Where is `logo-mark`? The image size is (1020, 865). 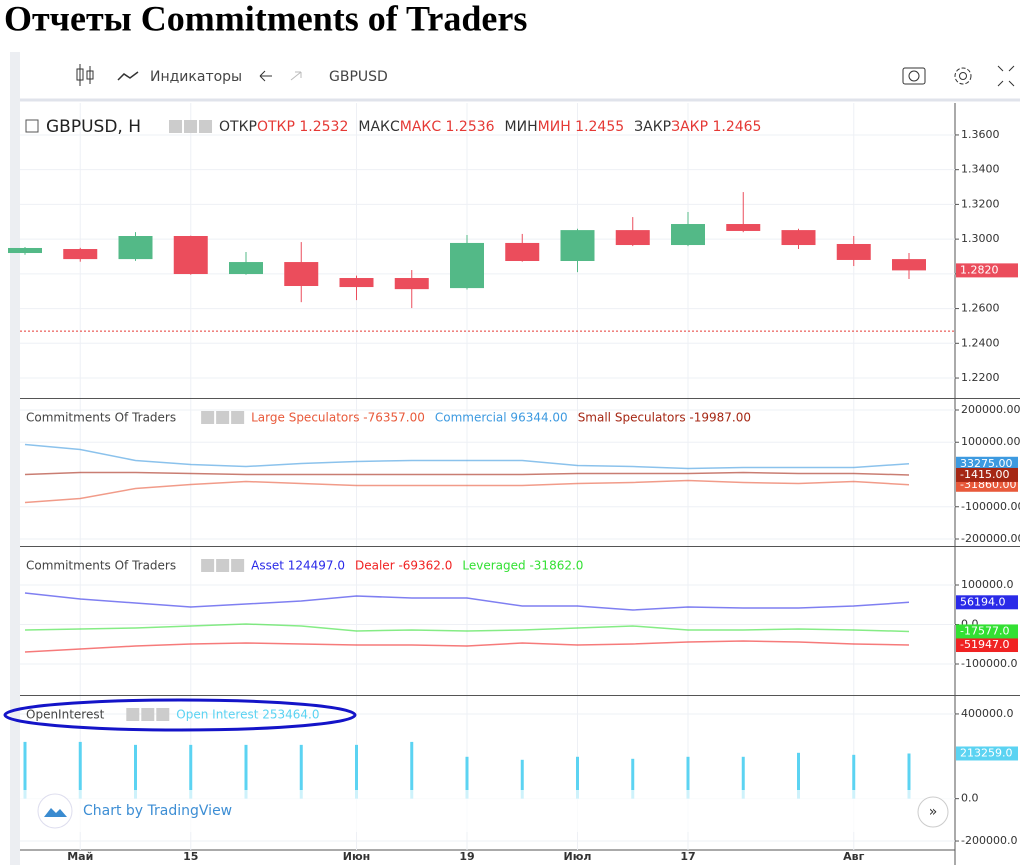
logo-mark is located at coordinates (55, 812).